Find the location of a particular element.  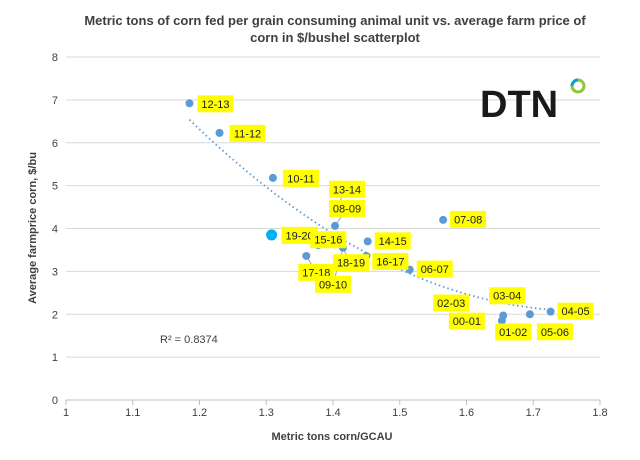

x-tick-label: 1.6 is located at coordinates (466, 413).